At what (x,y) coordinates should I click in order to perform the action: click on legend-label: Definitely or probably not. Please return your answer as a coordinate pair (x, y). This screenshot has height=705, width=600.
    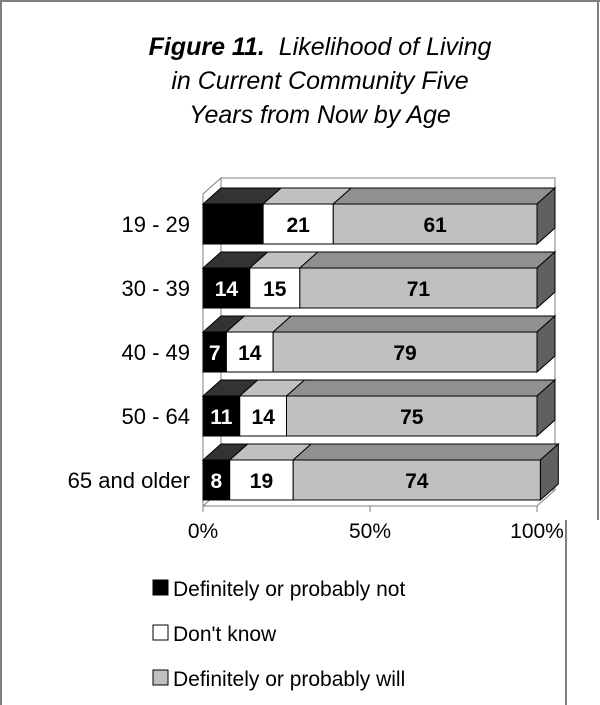
    Looking at the image, I should click on (289, 589).